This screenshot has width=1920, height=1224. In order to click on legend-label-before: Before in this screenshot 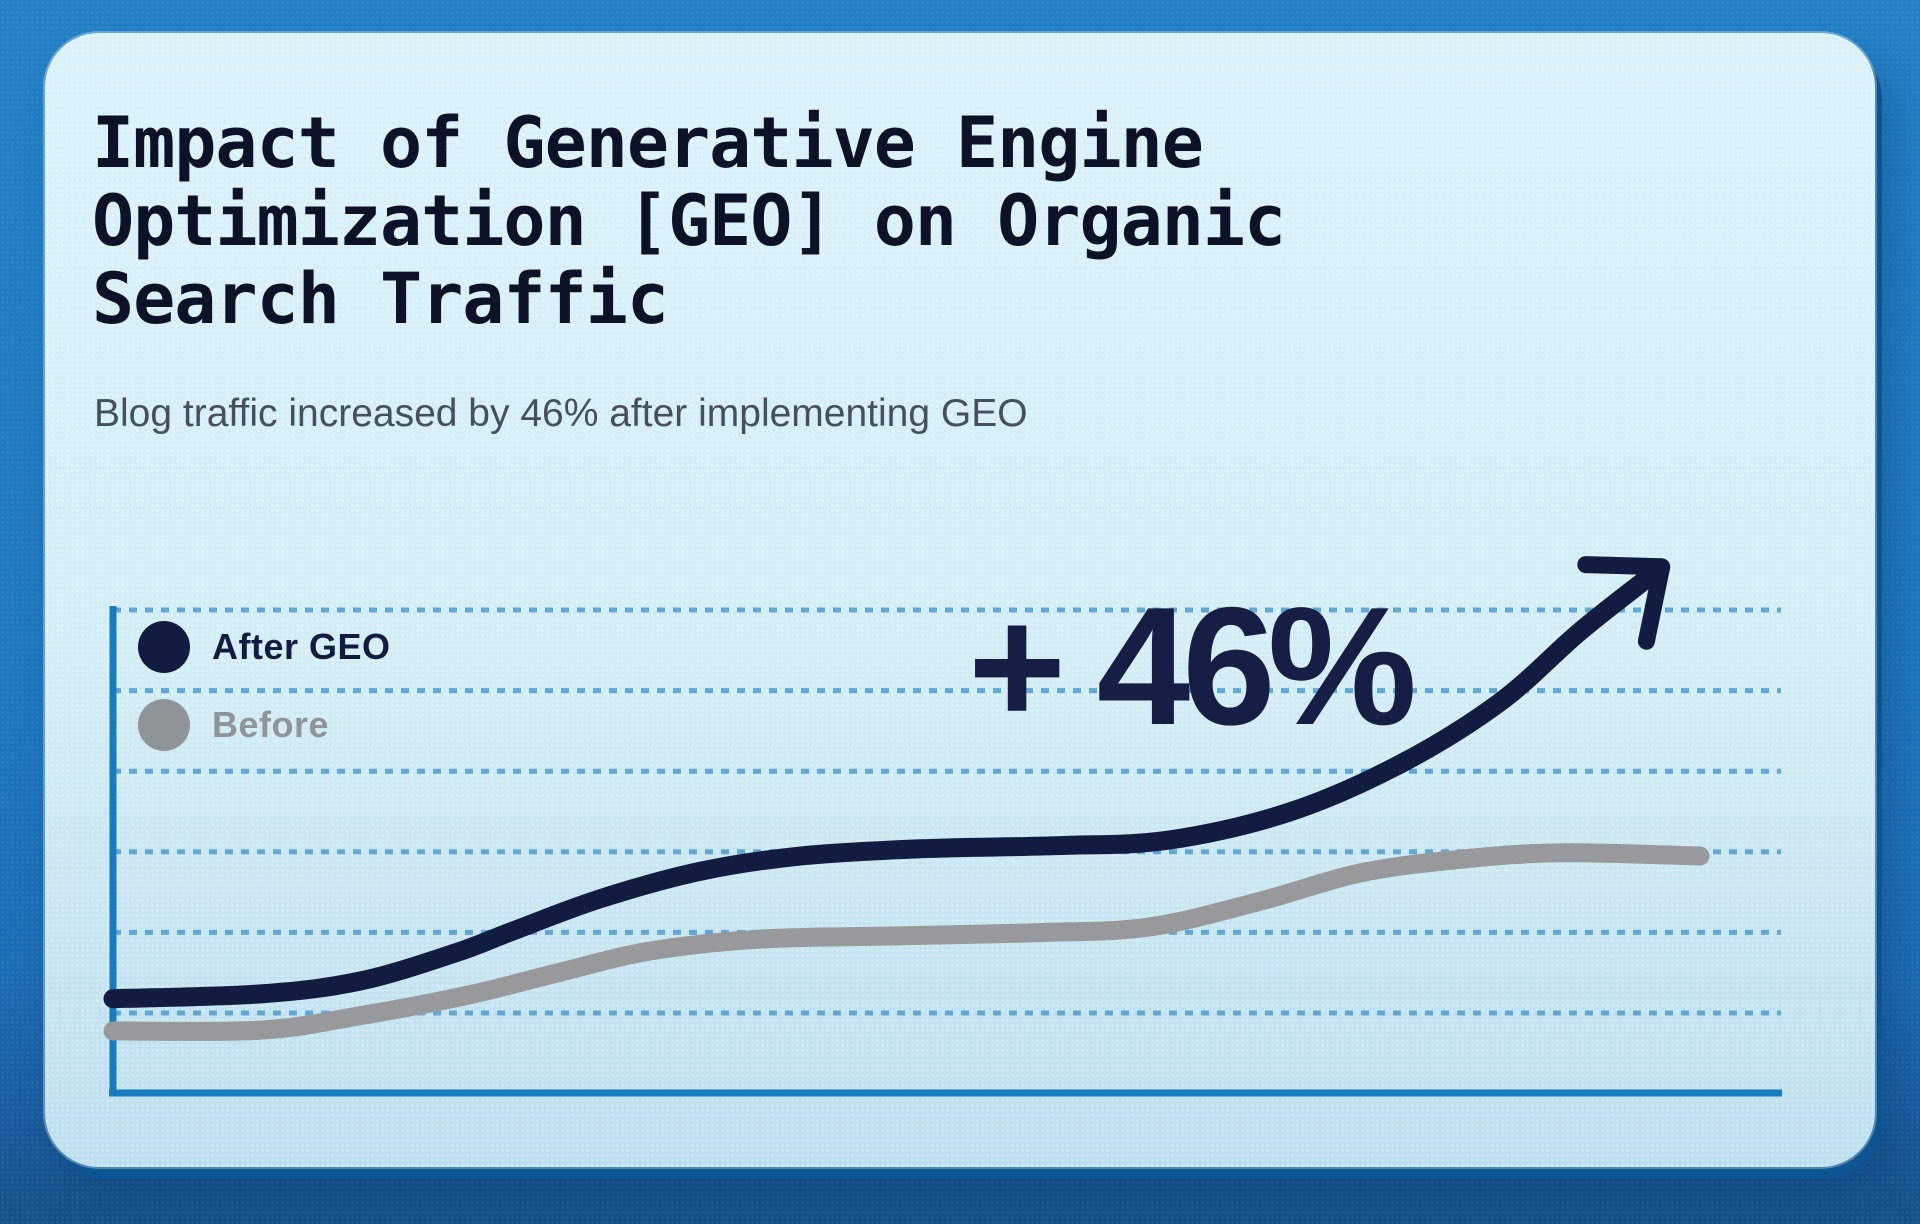, I will do `click(271, 724)`.